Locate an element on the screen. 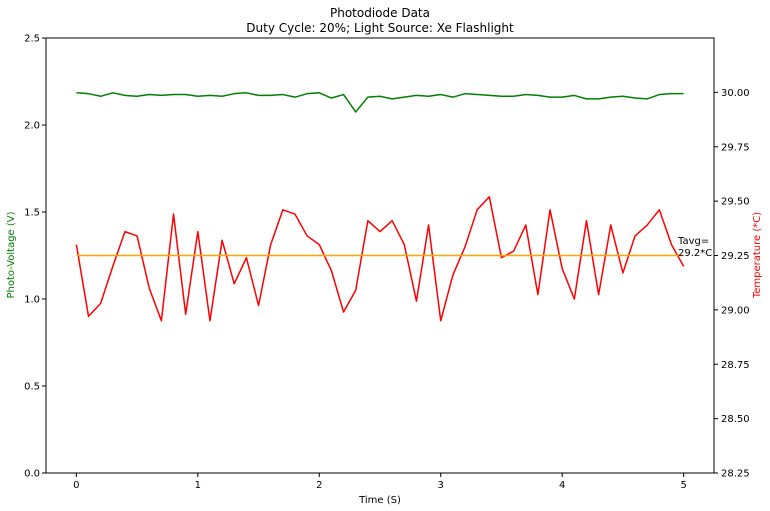  y-right-tick-label: 29.25 is located at coordinates (735, 256).